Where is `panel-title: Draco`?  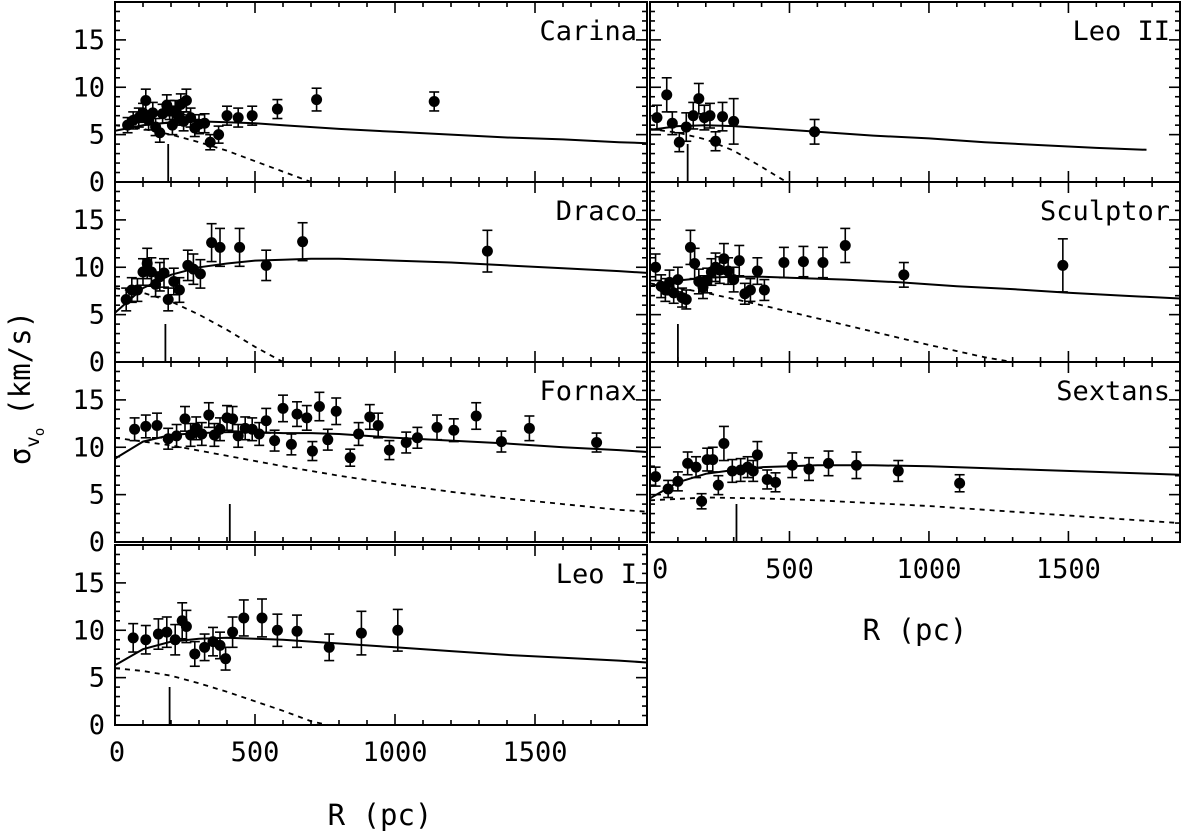
panel-title: Draco is located at coordinates (596, 211).